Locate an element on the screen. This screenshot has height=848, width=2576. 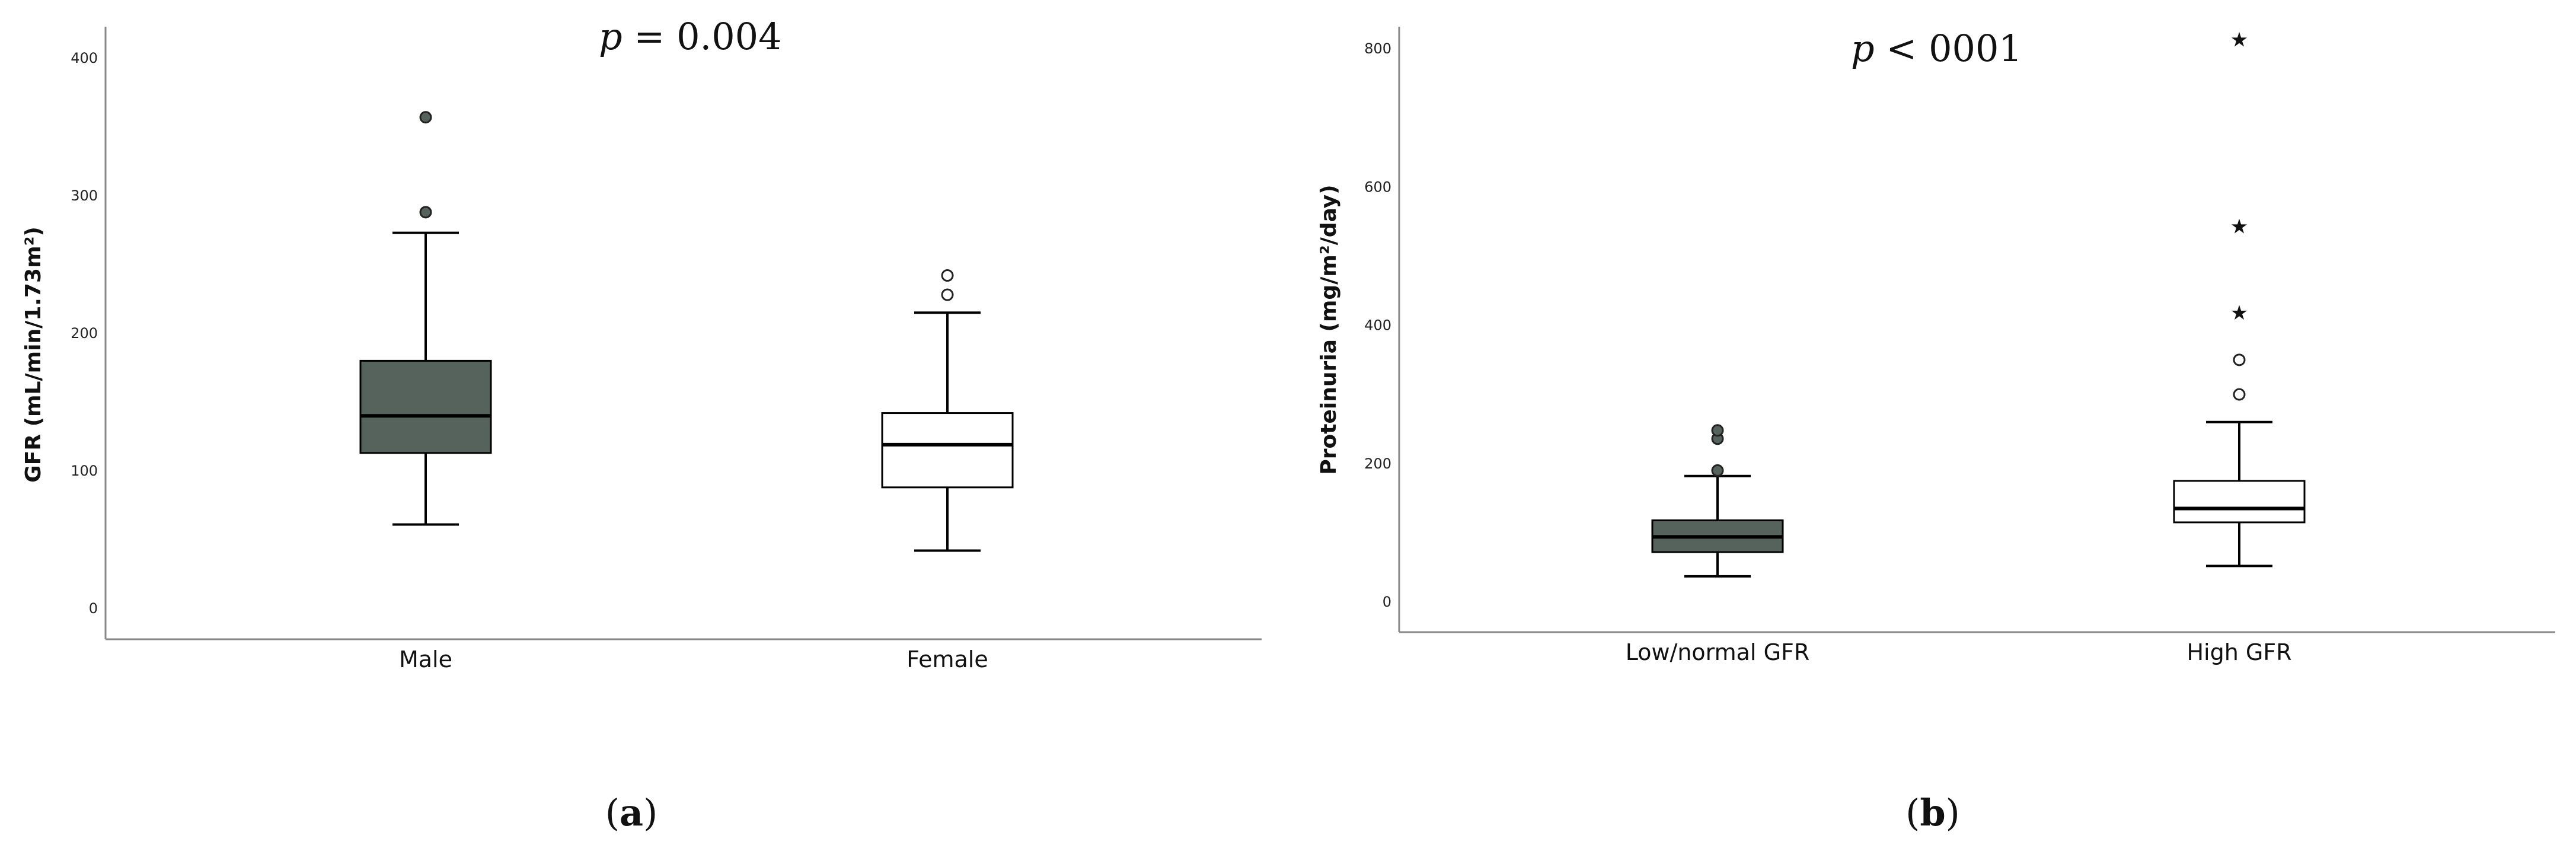
panel-a-y-tick-label: 0 is located at coordinates (93, 608).